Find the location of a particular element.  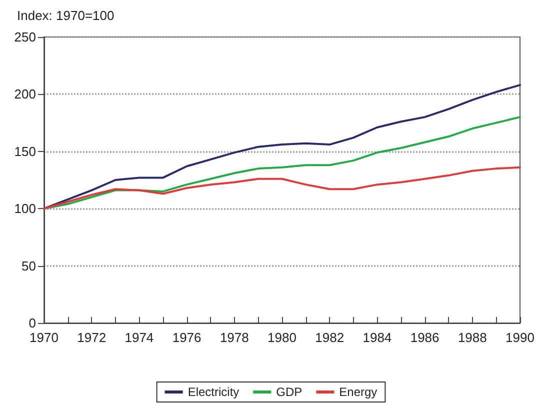

x-tick-label: 1986 is located at coordinates (425, 337).